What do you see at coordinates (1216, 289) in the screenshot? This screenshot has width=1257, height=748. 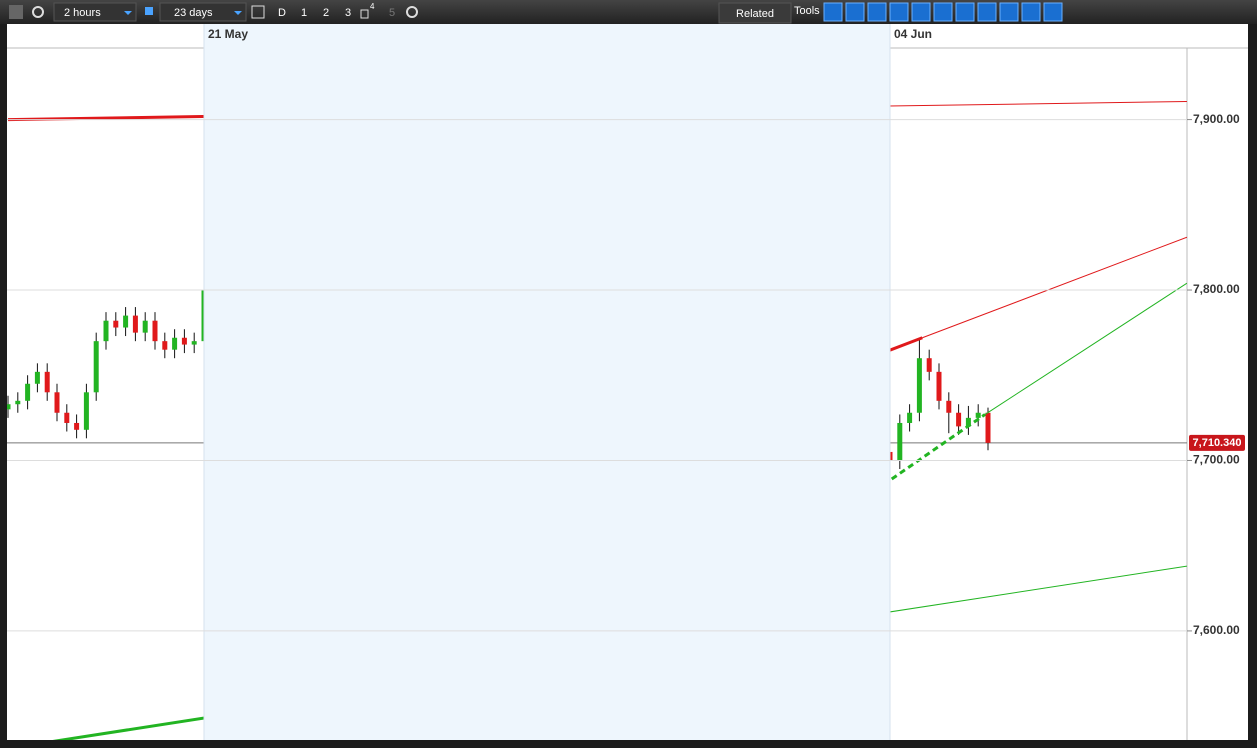 I see `y-tick-label: 7,800.00` at bounding box center [1216, 289].